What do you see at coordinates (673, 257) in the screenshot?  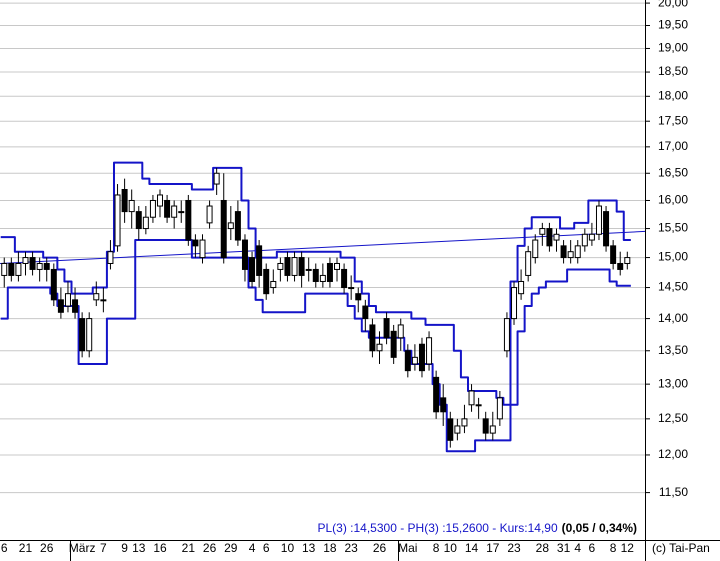 I see `y-tick-label: 15,00` at bounding box center [673, 257].